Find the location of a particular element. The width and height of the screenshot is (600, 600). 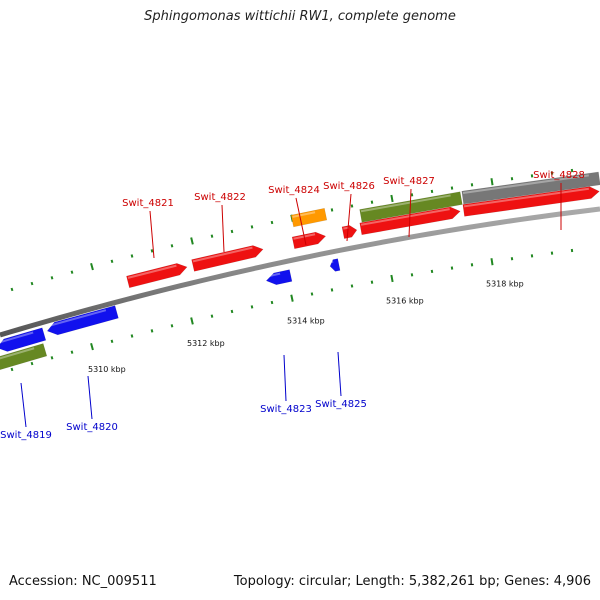

gene-arrow-reverse is located at coordinates (23, 339).